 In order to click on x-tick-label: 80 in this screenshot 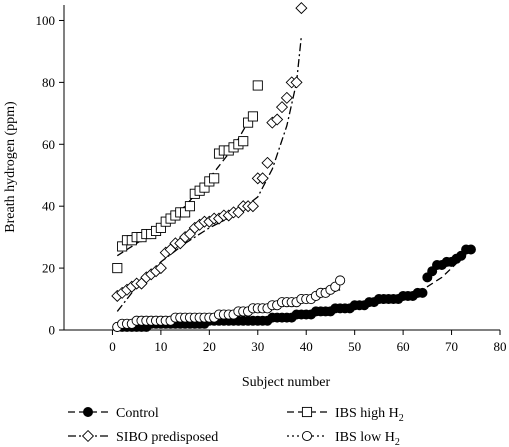, I will do `click(500, 346)`.